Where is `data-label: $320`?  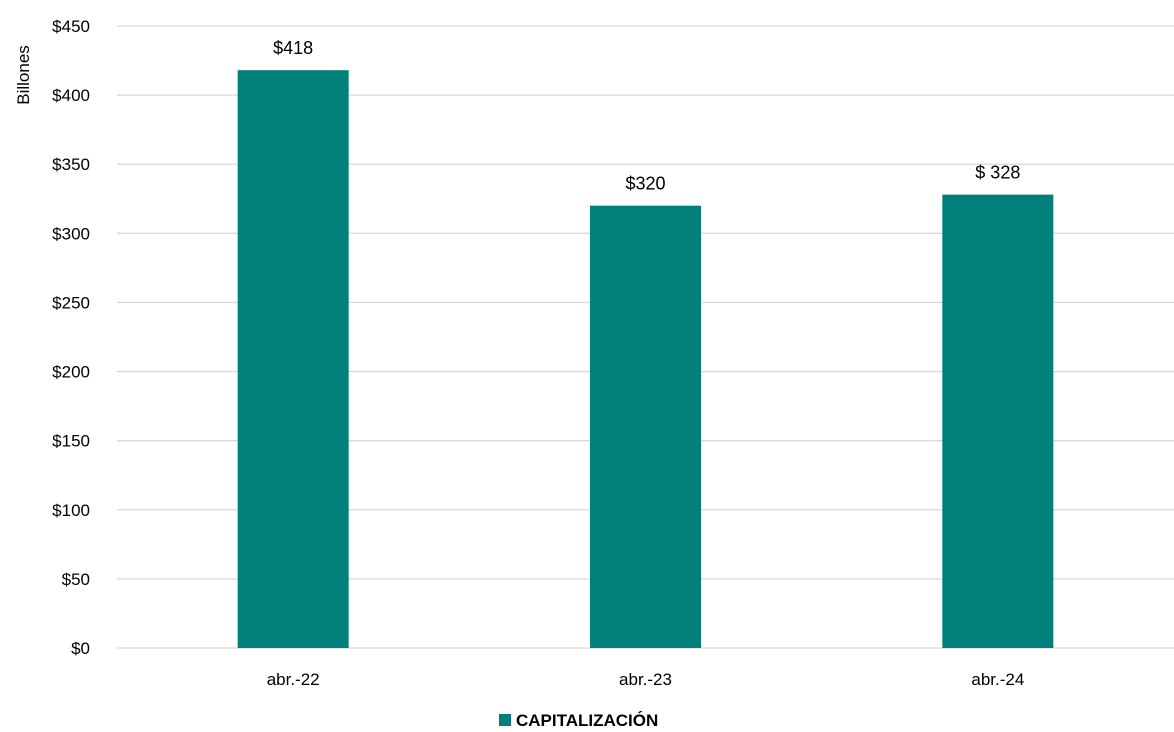 data-label: $320 is located at coordinates (645, 184).